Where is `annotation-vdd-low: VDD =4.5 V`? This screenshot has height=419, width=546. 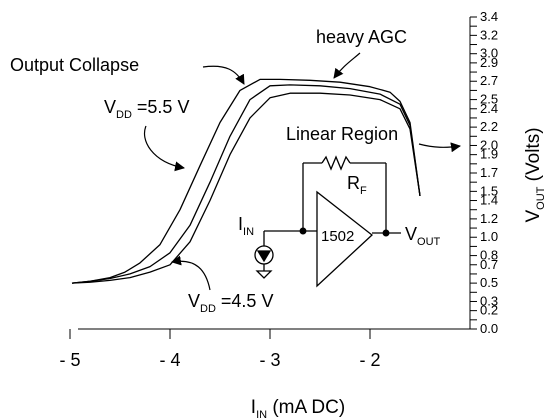 annotation-vdd-low: VDD =4.5 V is located at coordinates (230, 303).